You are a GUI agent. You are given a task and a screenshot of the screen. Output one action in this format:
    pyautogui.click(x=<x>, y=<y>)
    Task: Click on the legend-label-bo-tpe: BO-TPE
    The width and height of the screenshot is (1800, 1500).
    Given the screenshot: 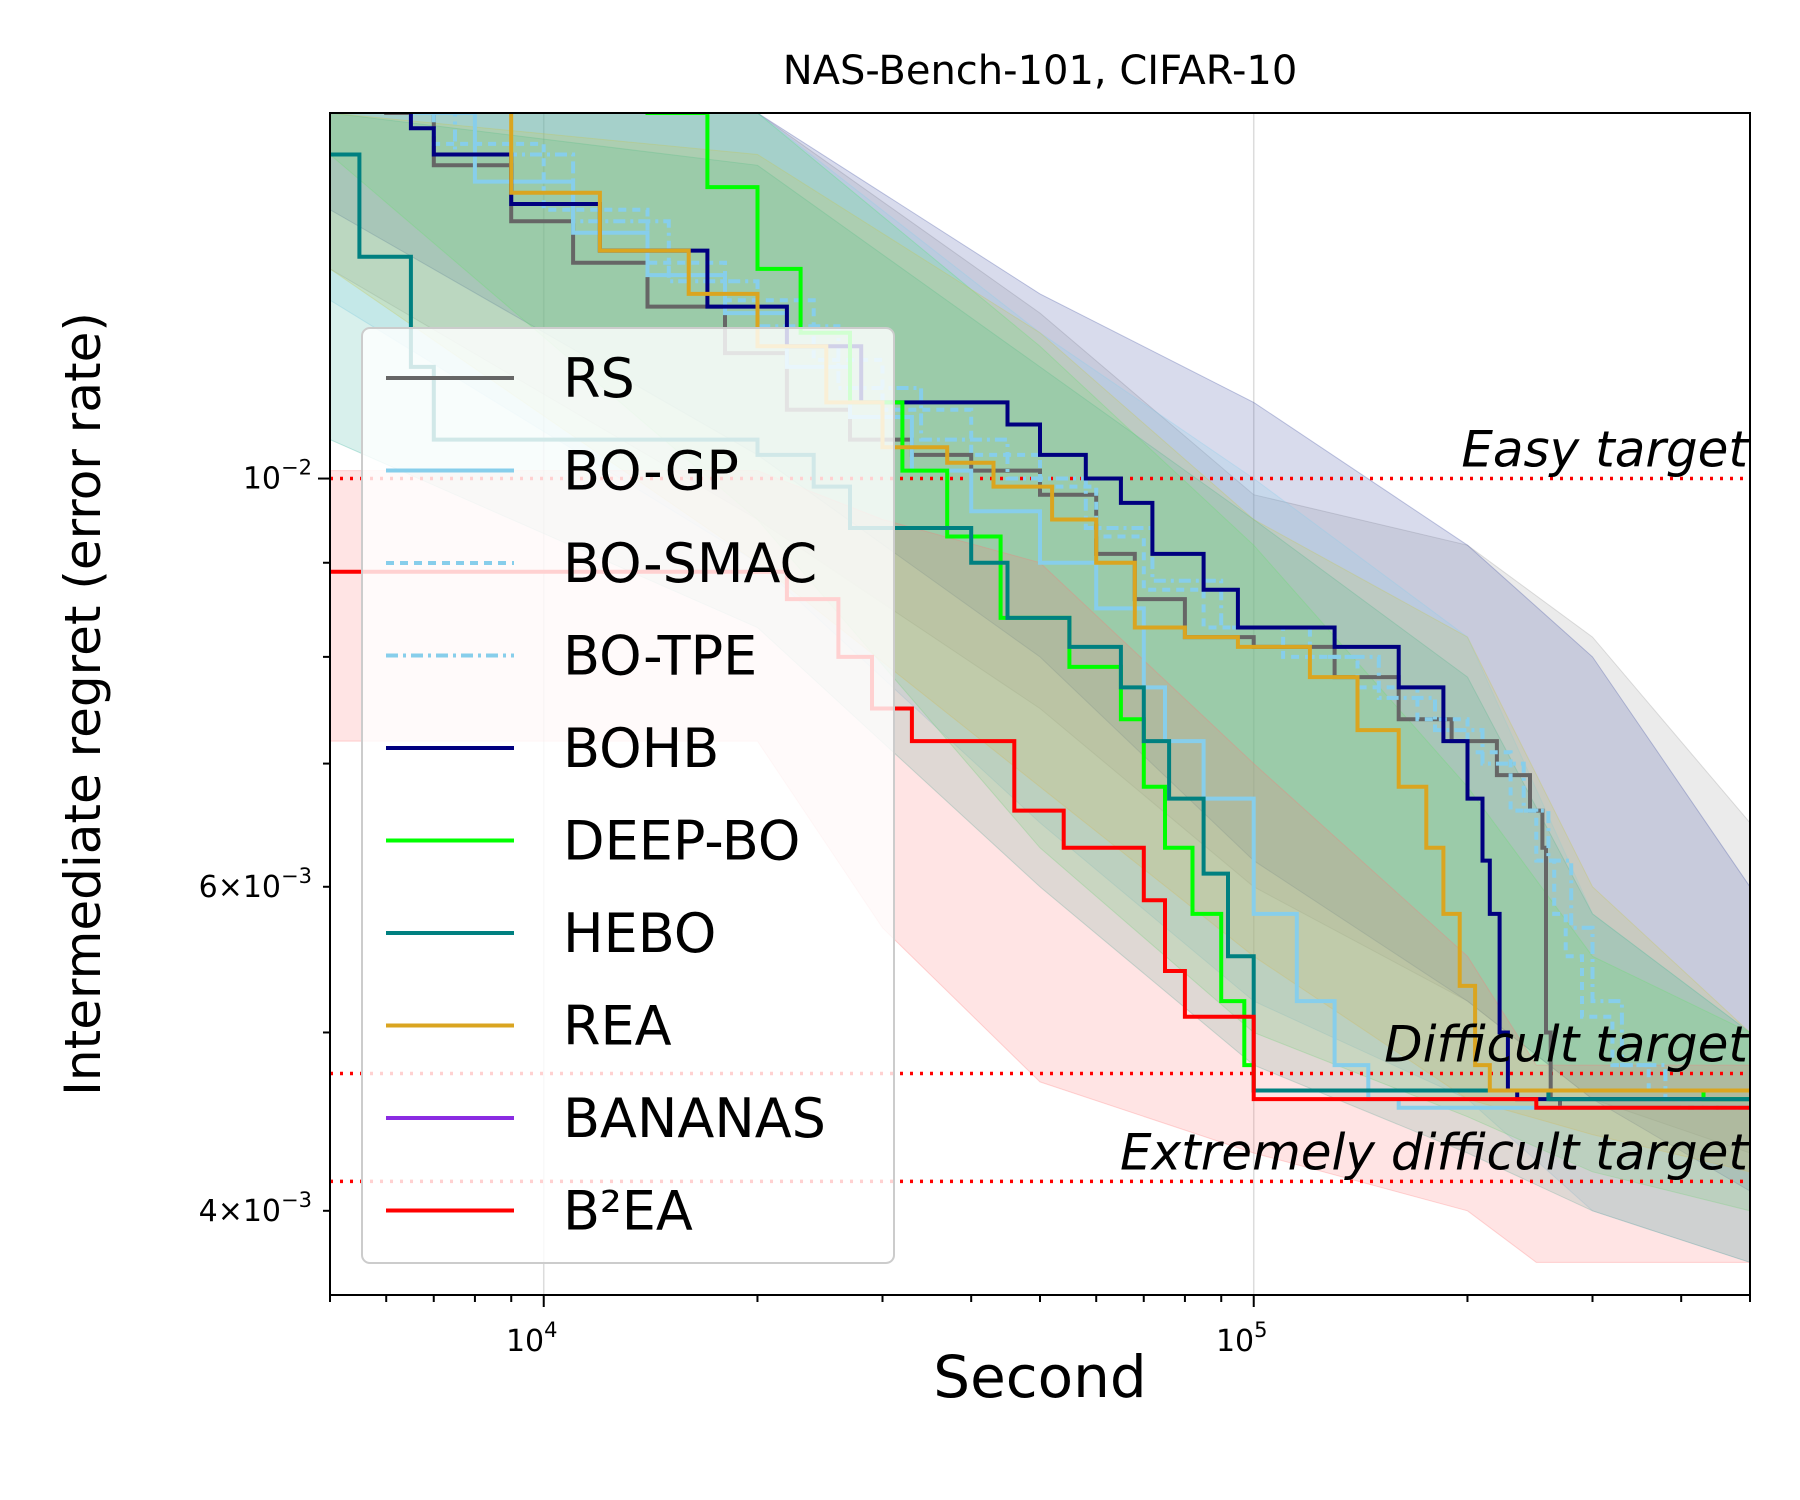 What is the action you would take?
    pyautogui.click(x=660, y=656)
    